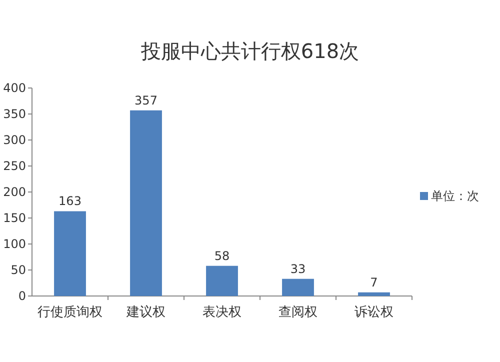 The image size is (500, 362). What do you see at coordinates (222, 312) in the screenshot?
I see `x-tick-label: 表决权` at bounding box center [222, 312].